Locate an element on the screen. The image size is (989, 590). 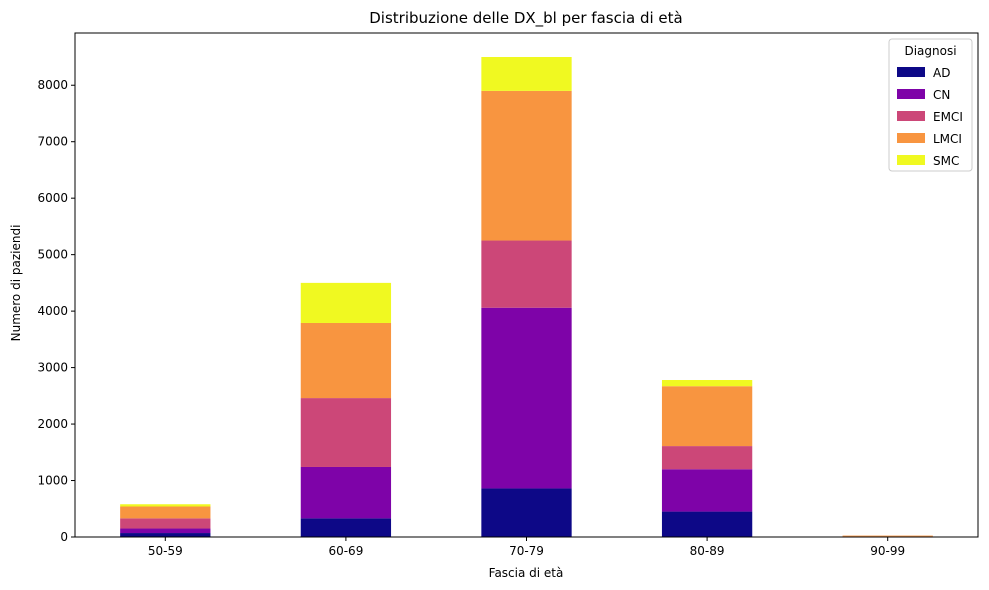
legend-box is located at coordinates (930, 105).